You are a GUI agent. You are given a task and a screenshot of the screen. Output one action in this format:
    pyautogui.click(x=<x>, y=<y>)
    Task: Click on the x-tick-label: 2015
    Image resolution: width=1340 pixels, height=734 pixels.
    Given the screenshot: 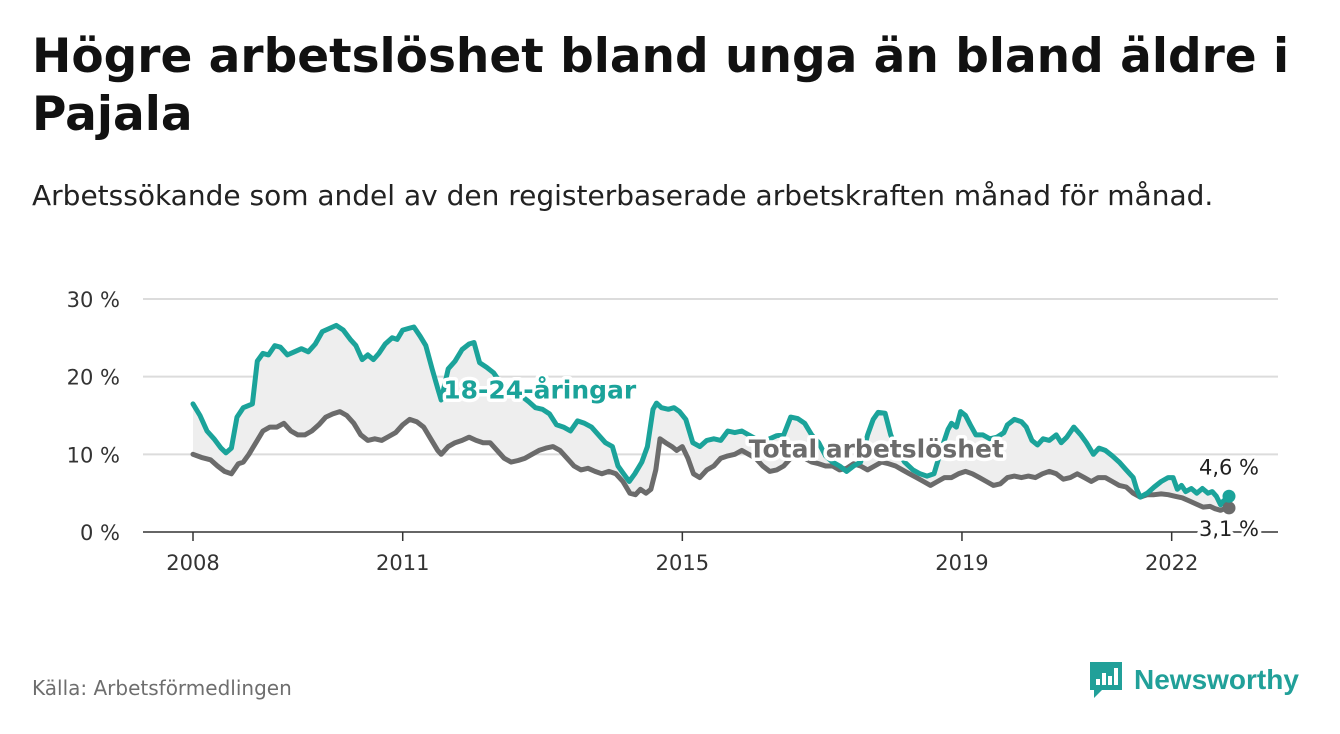 What is the action you would take?
    pyautogui.click(x=682, y=563)
    